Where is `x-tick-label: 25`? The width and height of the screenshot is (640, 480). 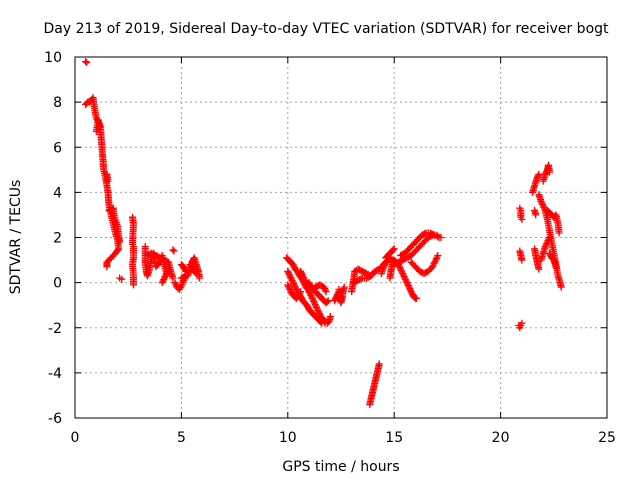 x-tick-label: 25 is located at coordinates (607, 438).